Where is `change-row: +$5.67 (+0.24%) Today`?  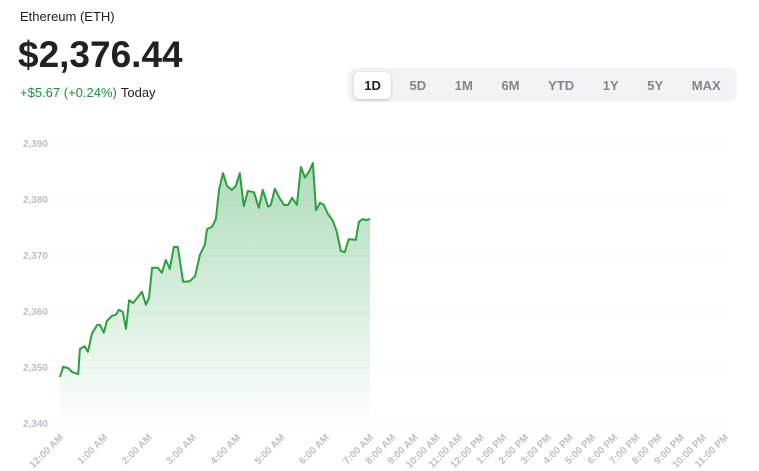
change-row: +$5.67 (+0.24%) Today is located at coordinates (88, 92).